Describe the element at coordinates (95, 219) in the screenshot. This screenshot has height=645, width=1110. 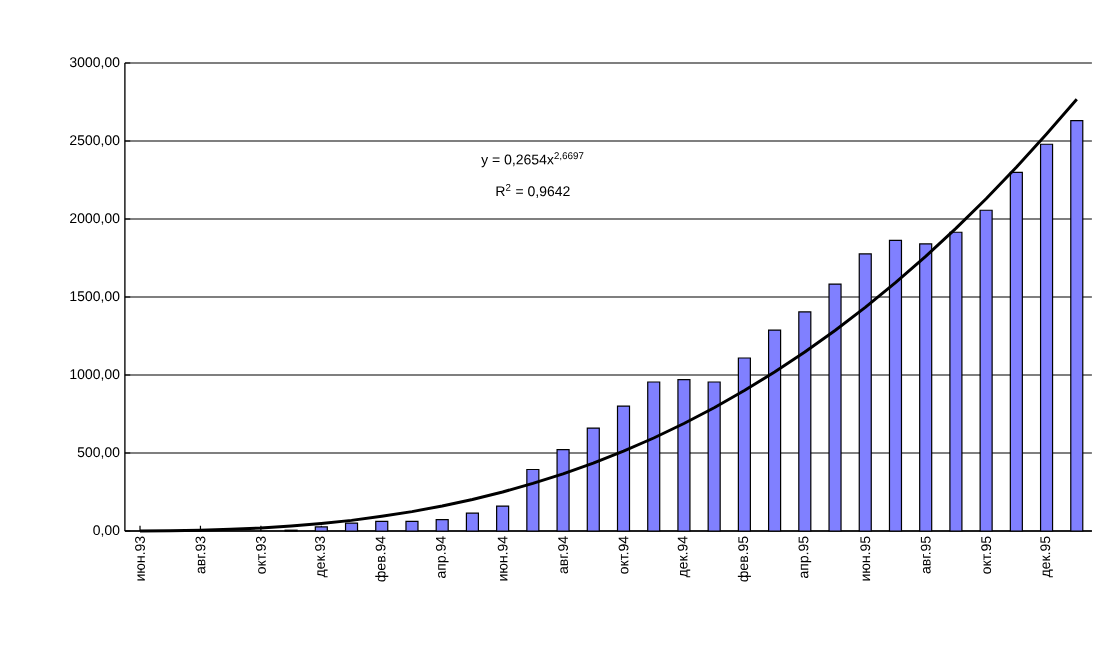
I see `y-tick-label: 2000,00` at that location.